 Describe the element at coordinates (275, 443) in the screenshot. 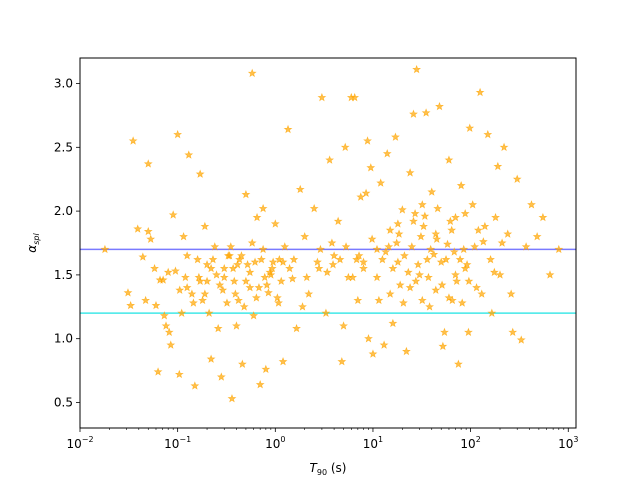

I see `x-tick-label: 10⁰` at that location.